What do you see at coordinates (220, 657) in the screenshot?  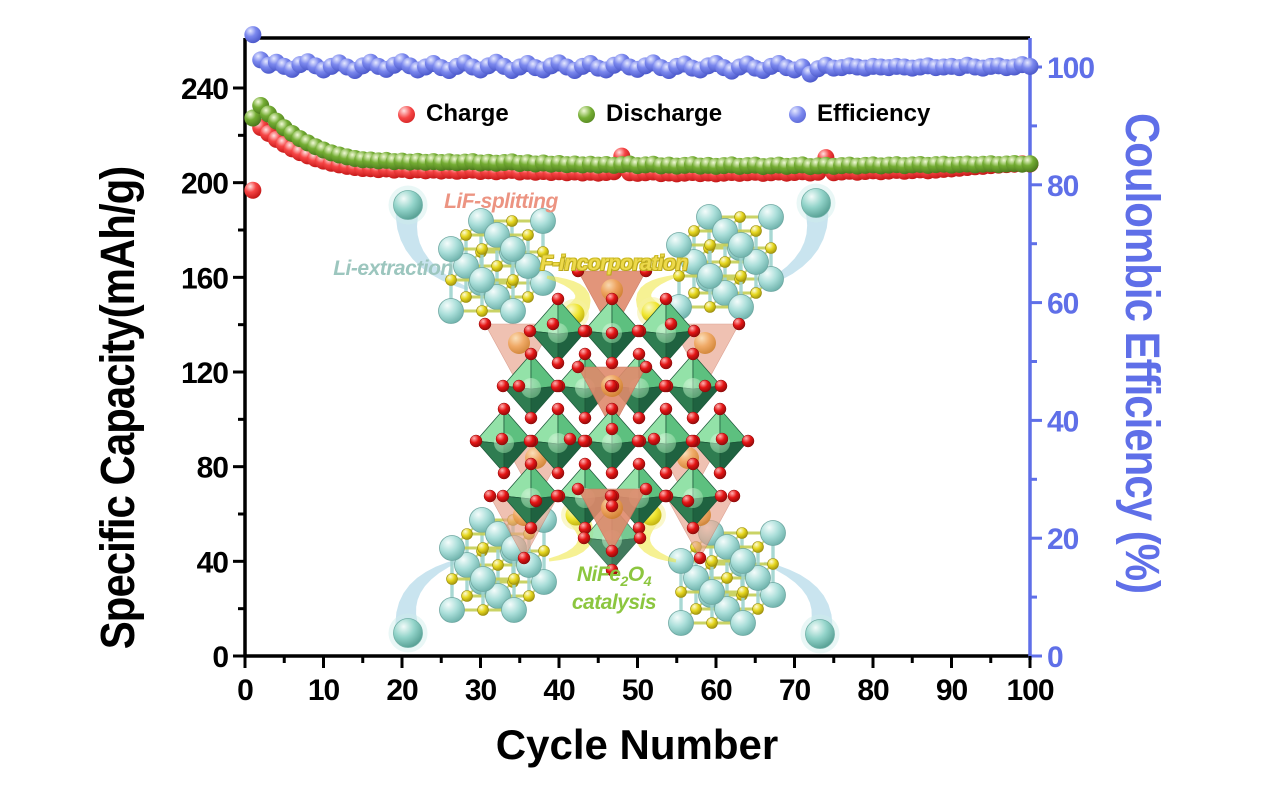 I see `left-tick-label: 0` at bounding box center [220, 657].